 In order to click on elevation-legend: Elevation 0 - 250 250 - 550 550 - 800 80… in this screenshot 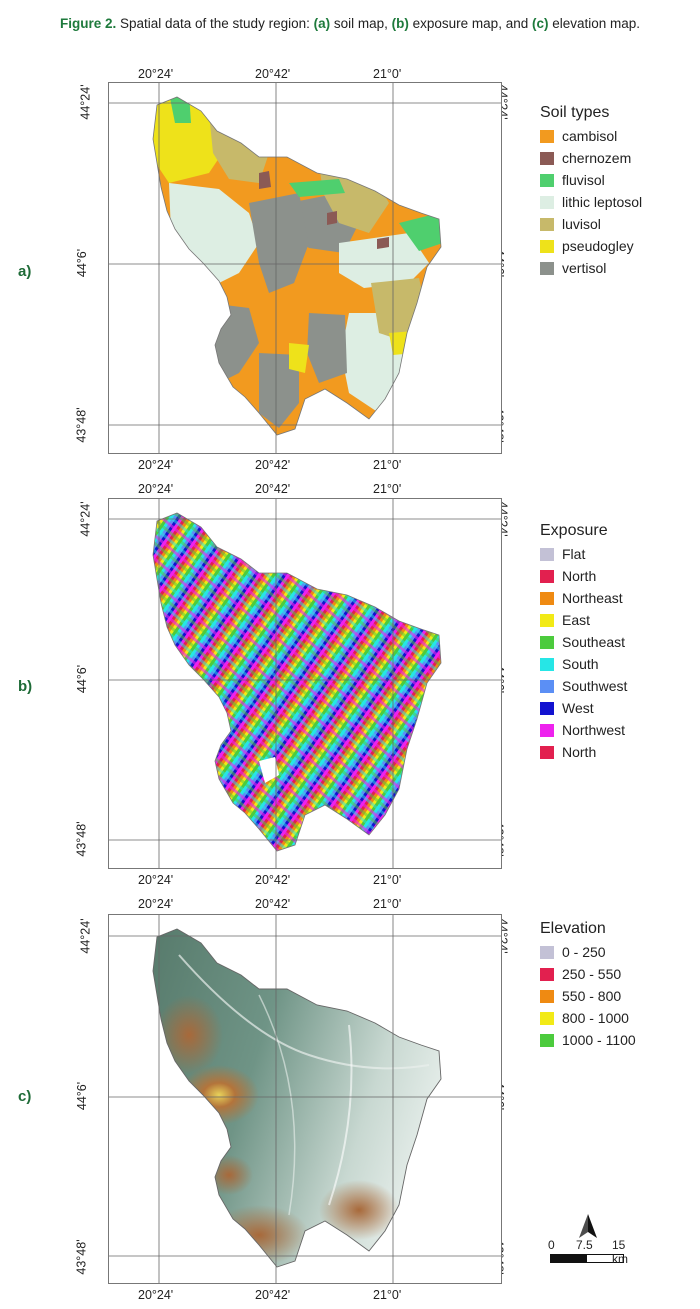, I will do `click(588, 985)`.